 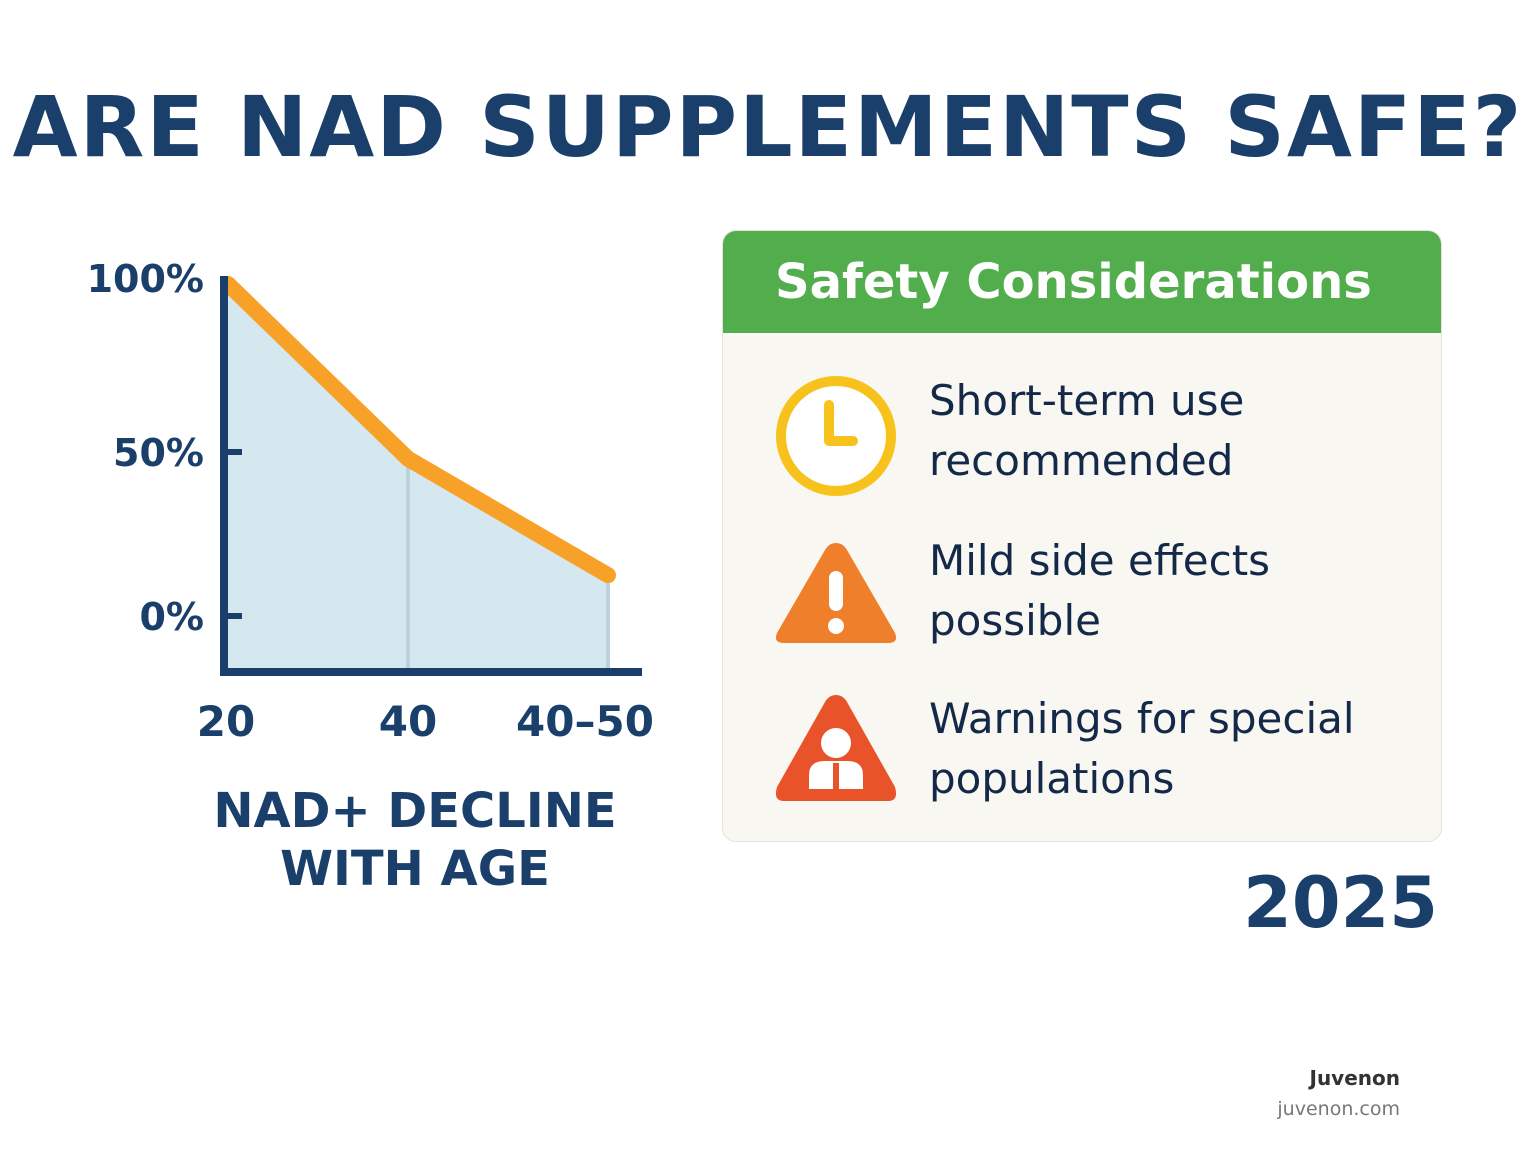 I want to click on chart-caption: NAD+ DECLINE WITH AGE, so click(x=415, y=840).